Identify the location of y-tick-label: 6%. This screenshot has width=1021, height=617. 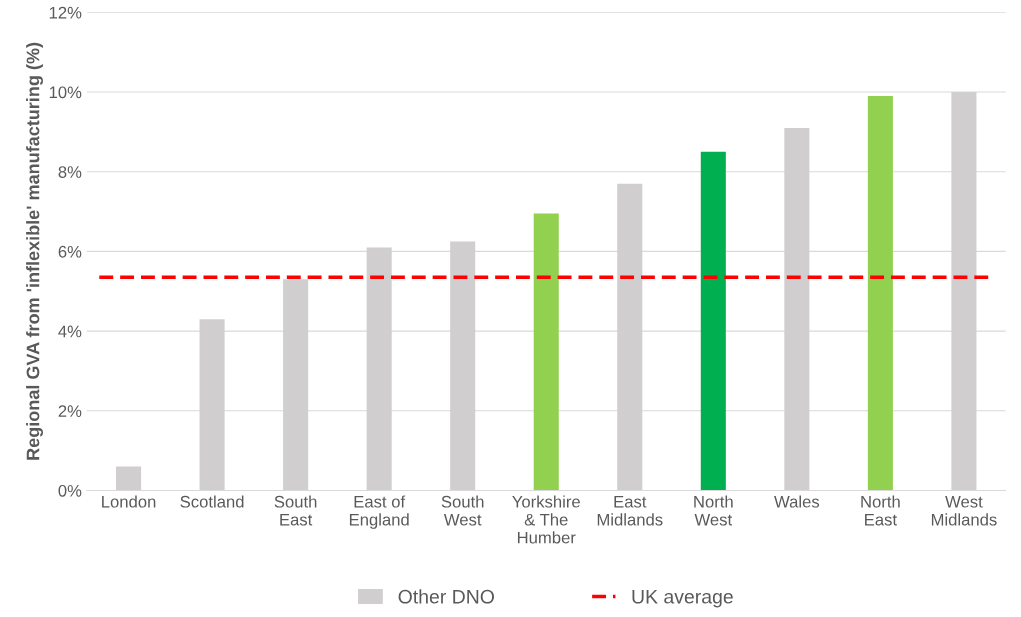
(70, 251).